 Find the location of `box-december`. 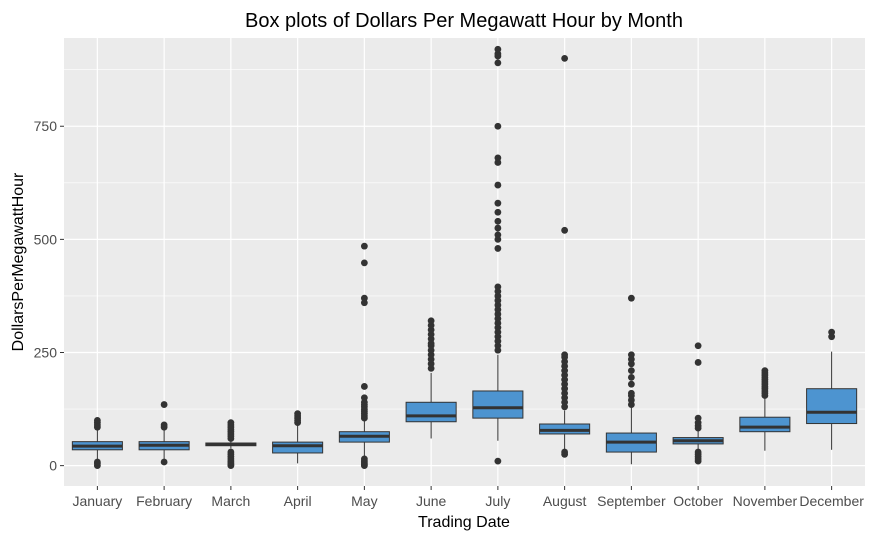

box-december is located at coordinates (832, 389).